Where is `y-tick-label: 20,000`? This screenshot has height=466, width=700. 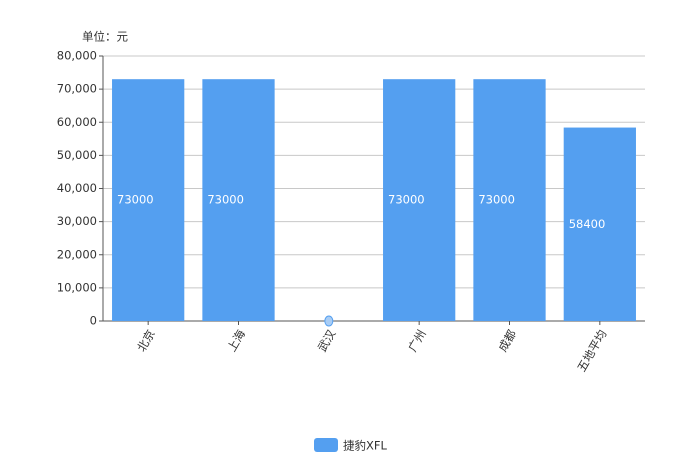 y-tick-label: 20,000 is located at coordinates (77, 254).